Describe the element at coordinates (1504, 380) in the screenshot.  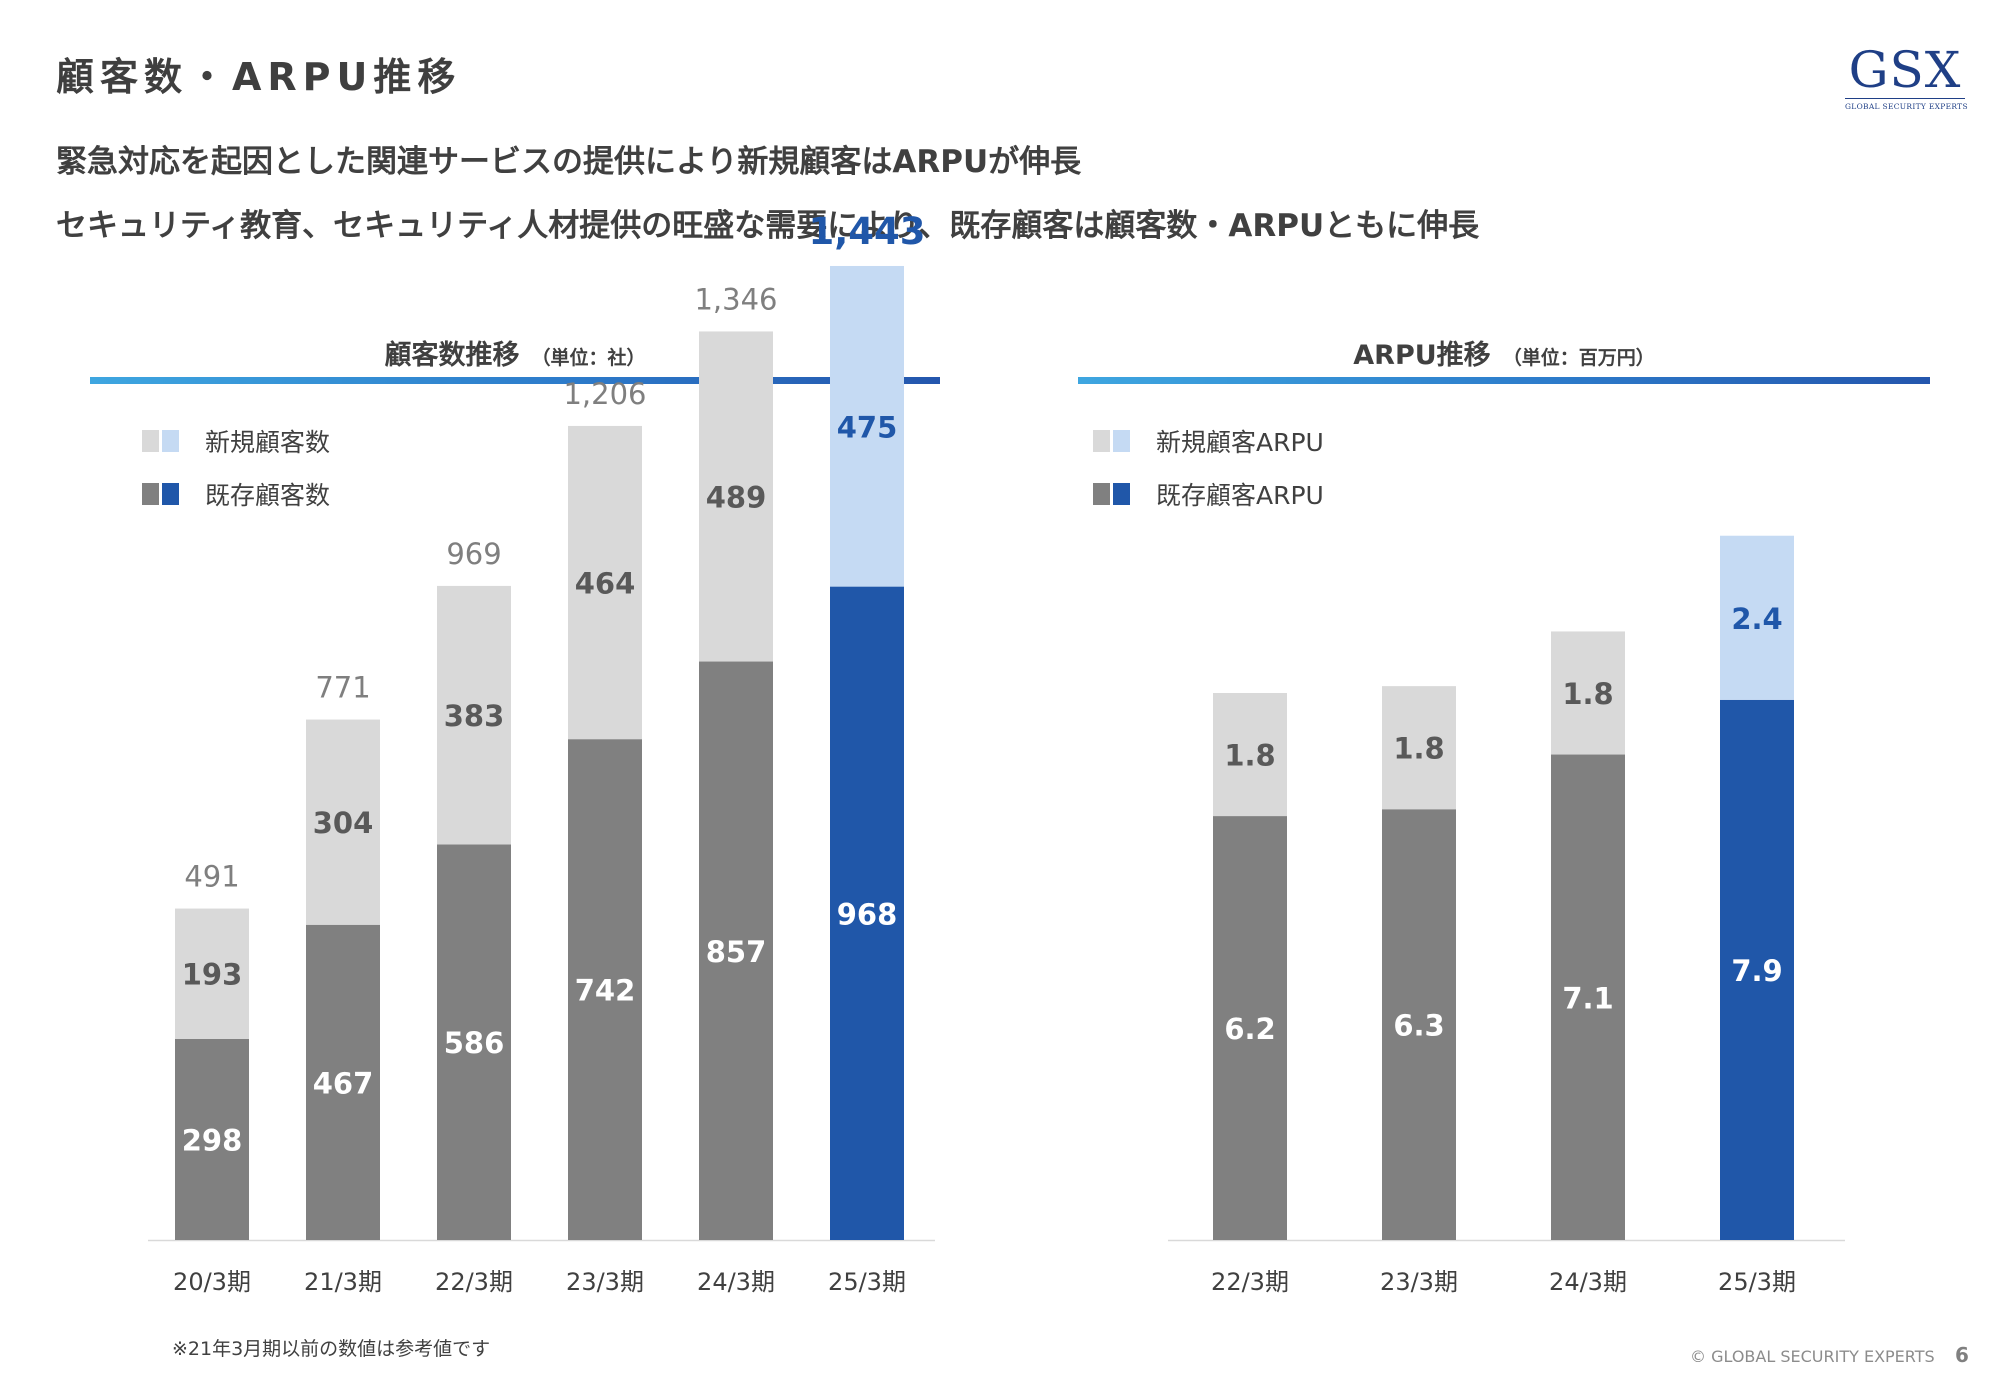
I see `arpu-title-rule` at that location.